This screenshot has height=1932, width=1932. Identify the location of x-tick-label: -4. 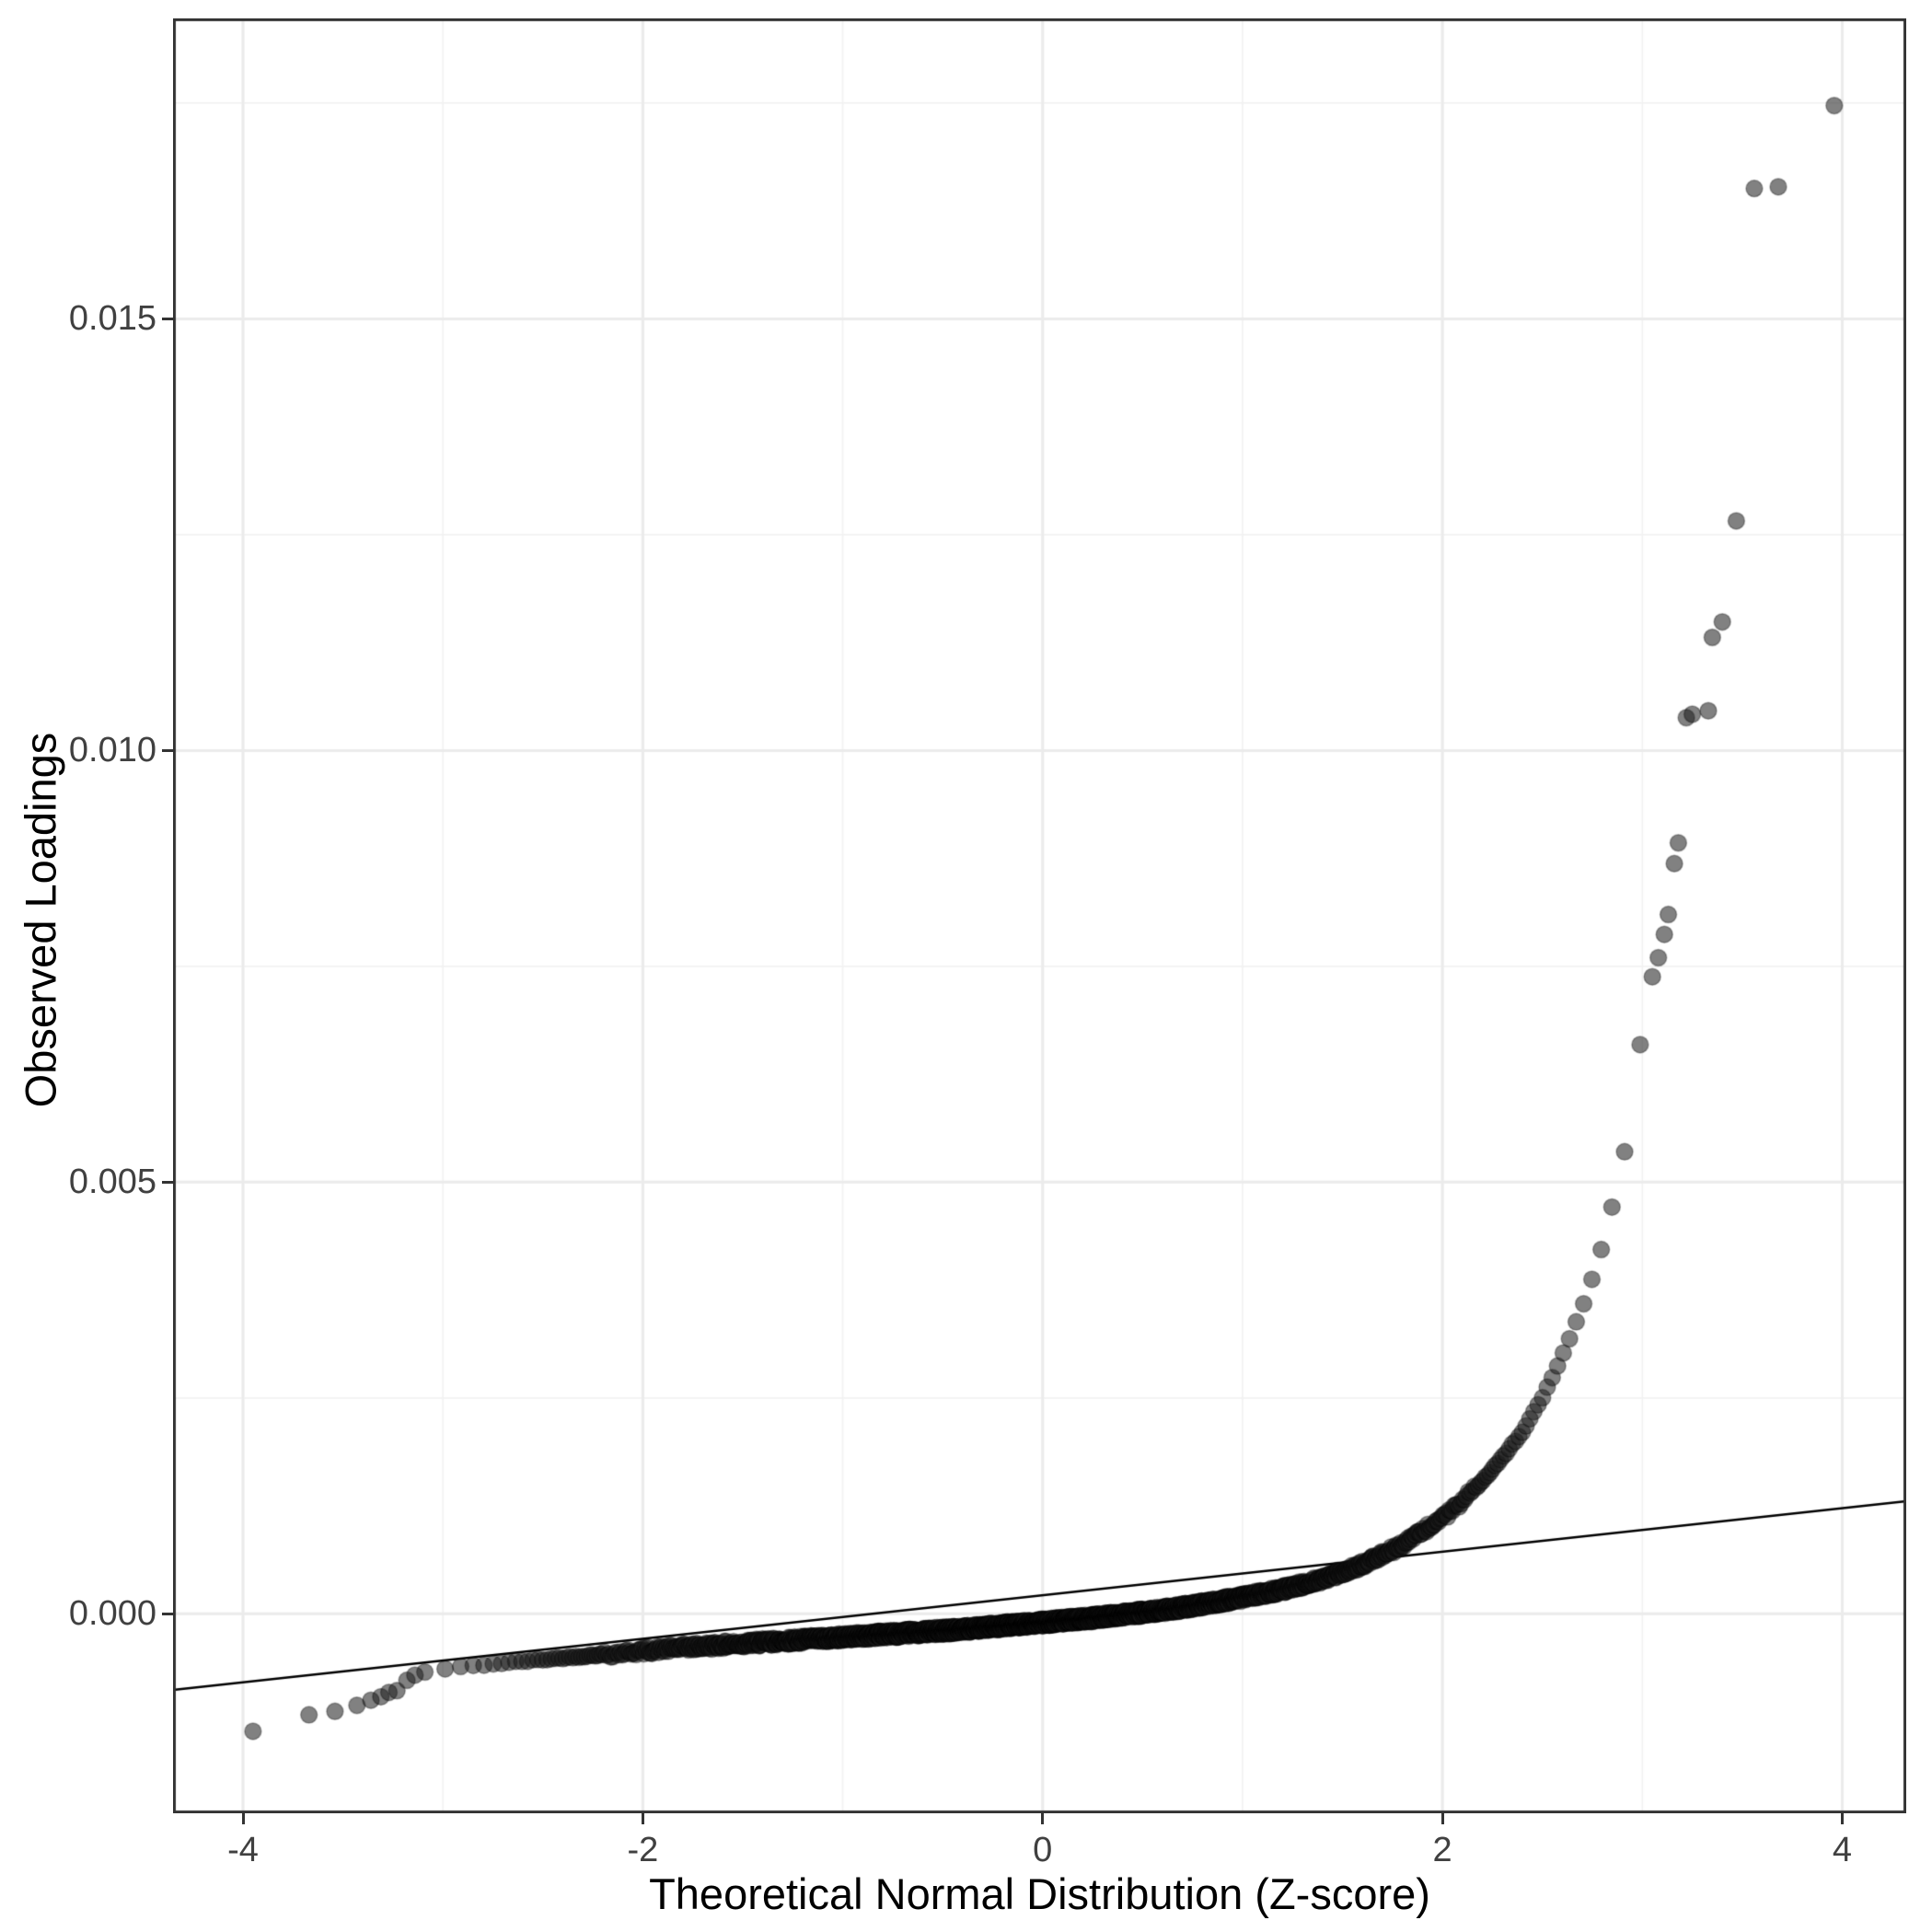
(243, 1850).